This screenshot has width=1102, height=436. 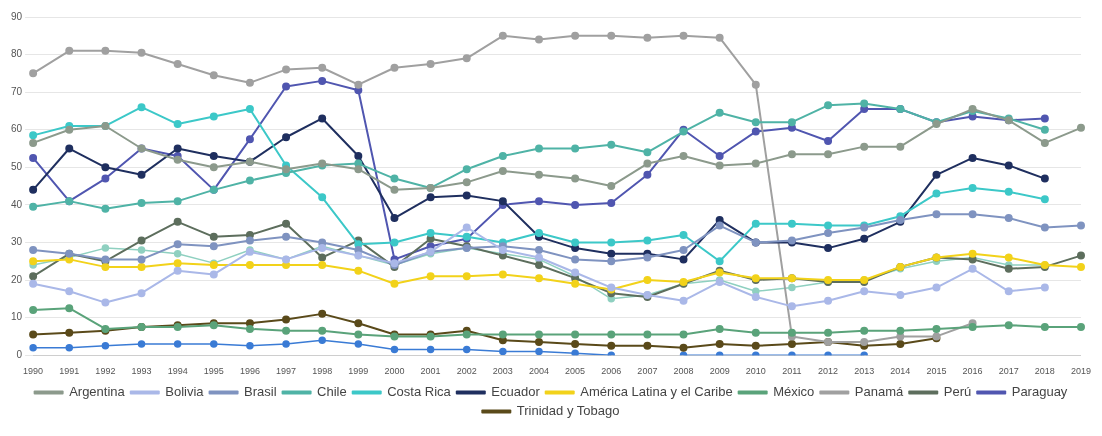 What do you see at coordinates (33, 371) in the screenshot?
I see `x-tick-label: 1990` at bounding box center [33, 371].